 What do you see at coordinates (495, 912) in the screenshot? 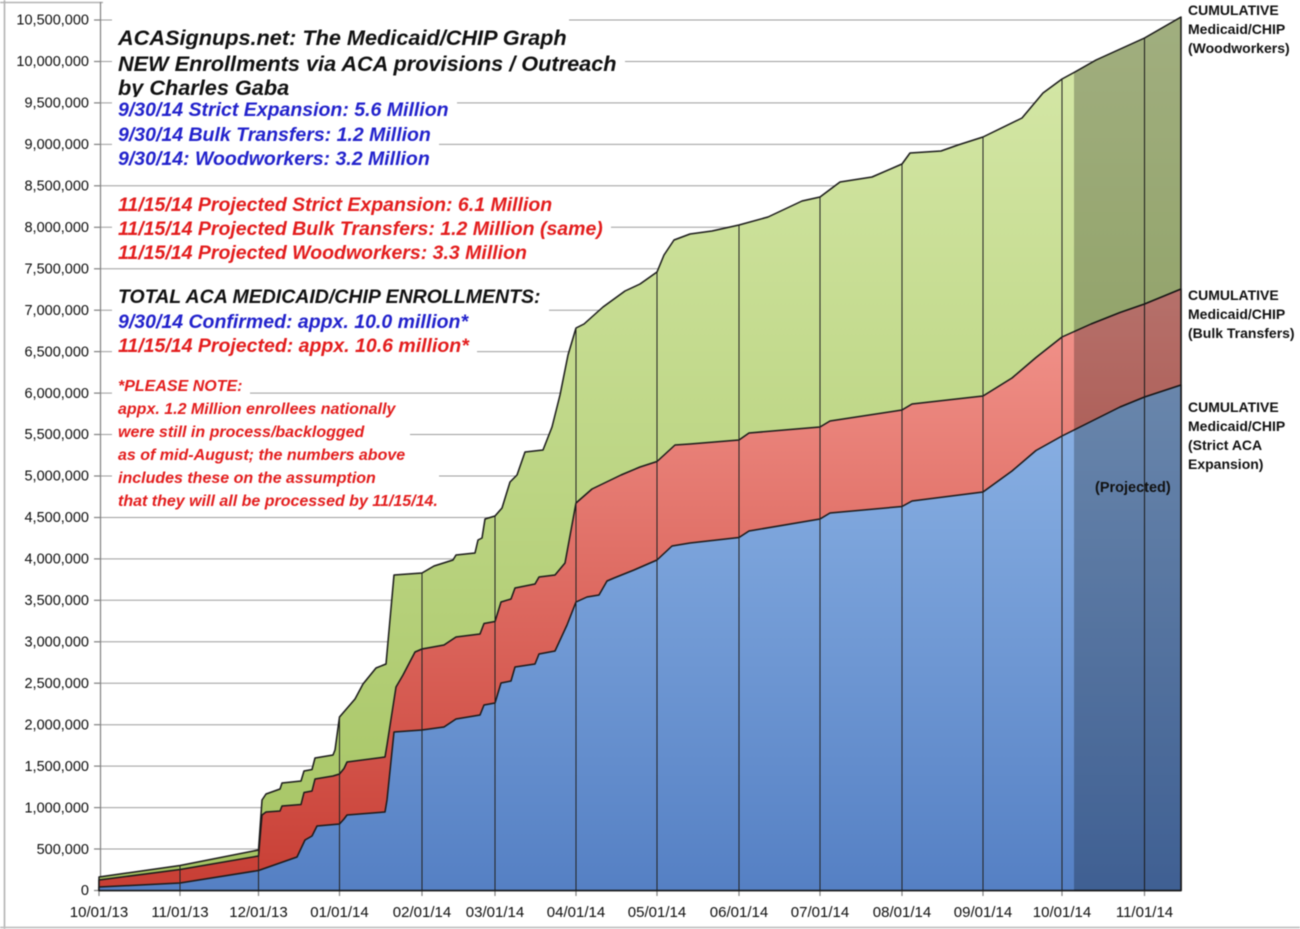
I see `svg-text: 03/01/14` at bounding box center [495, 912].